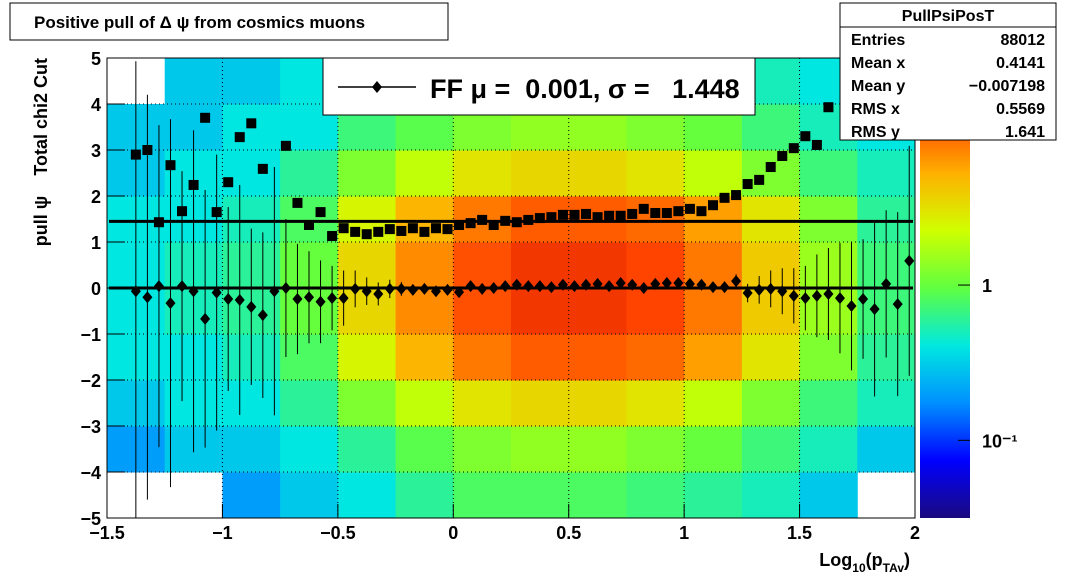  Describe the element at coordinates (878, 86) in the screenshot. I see `stats-name: Mean y` at that location.